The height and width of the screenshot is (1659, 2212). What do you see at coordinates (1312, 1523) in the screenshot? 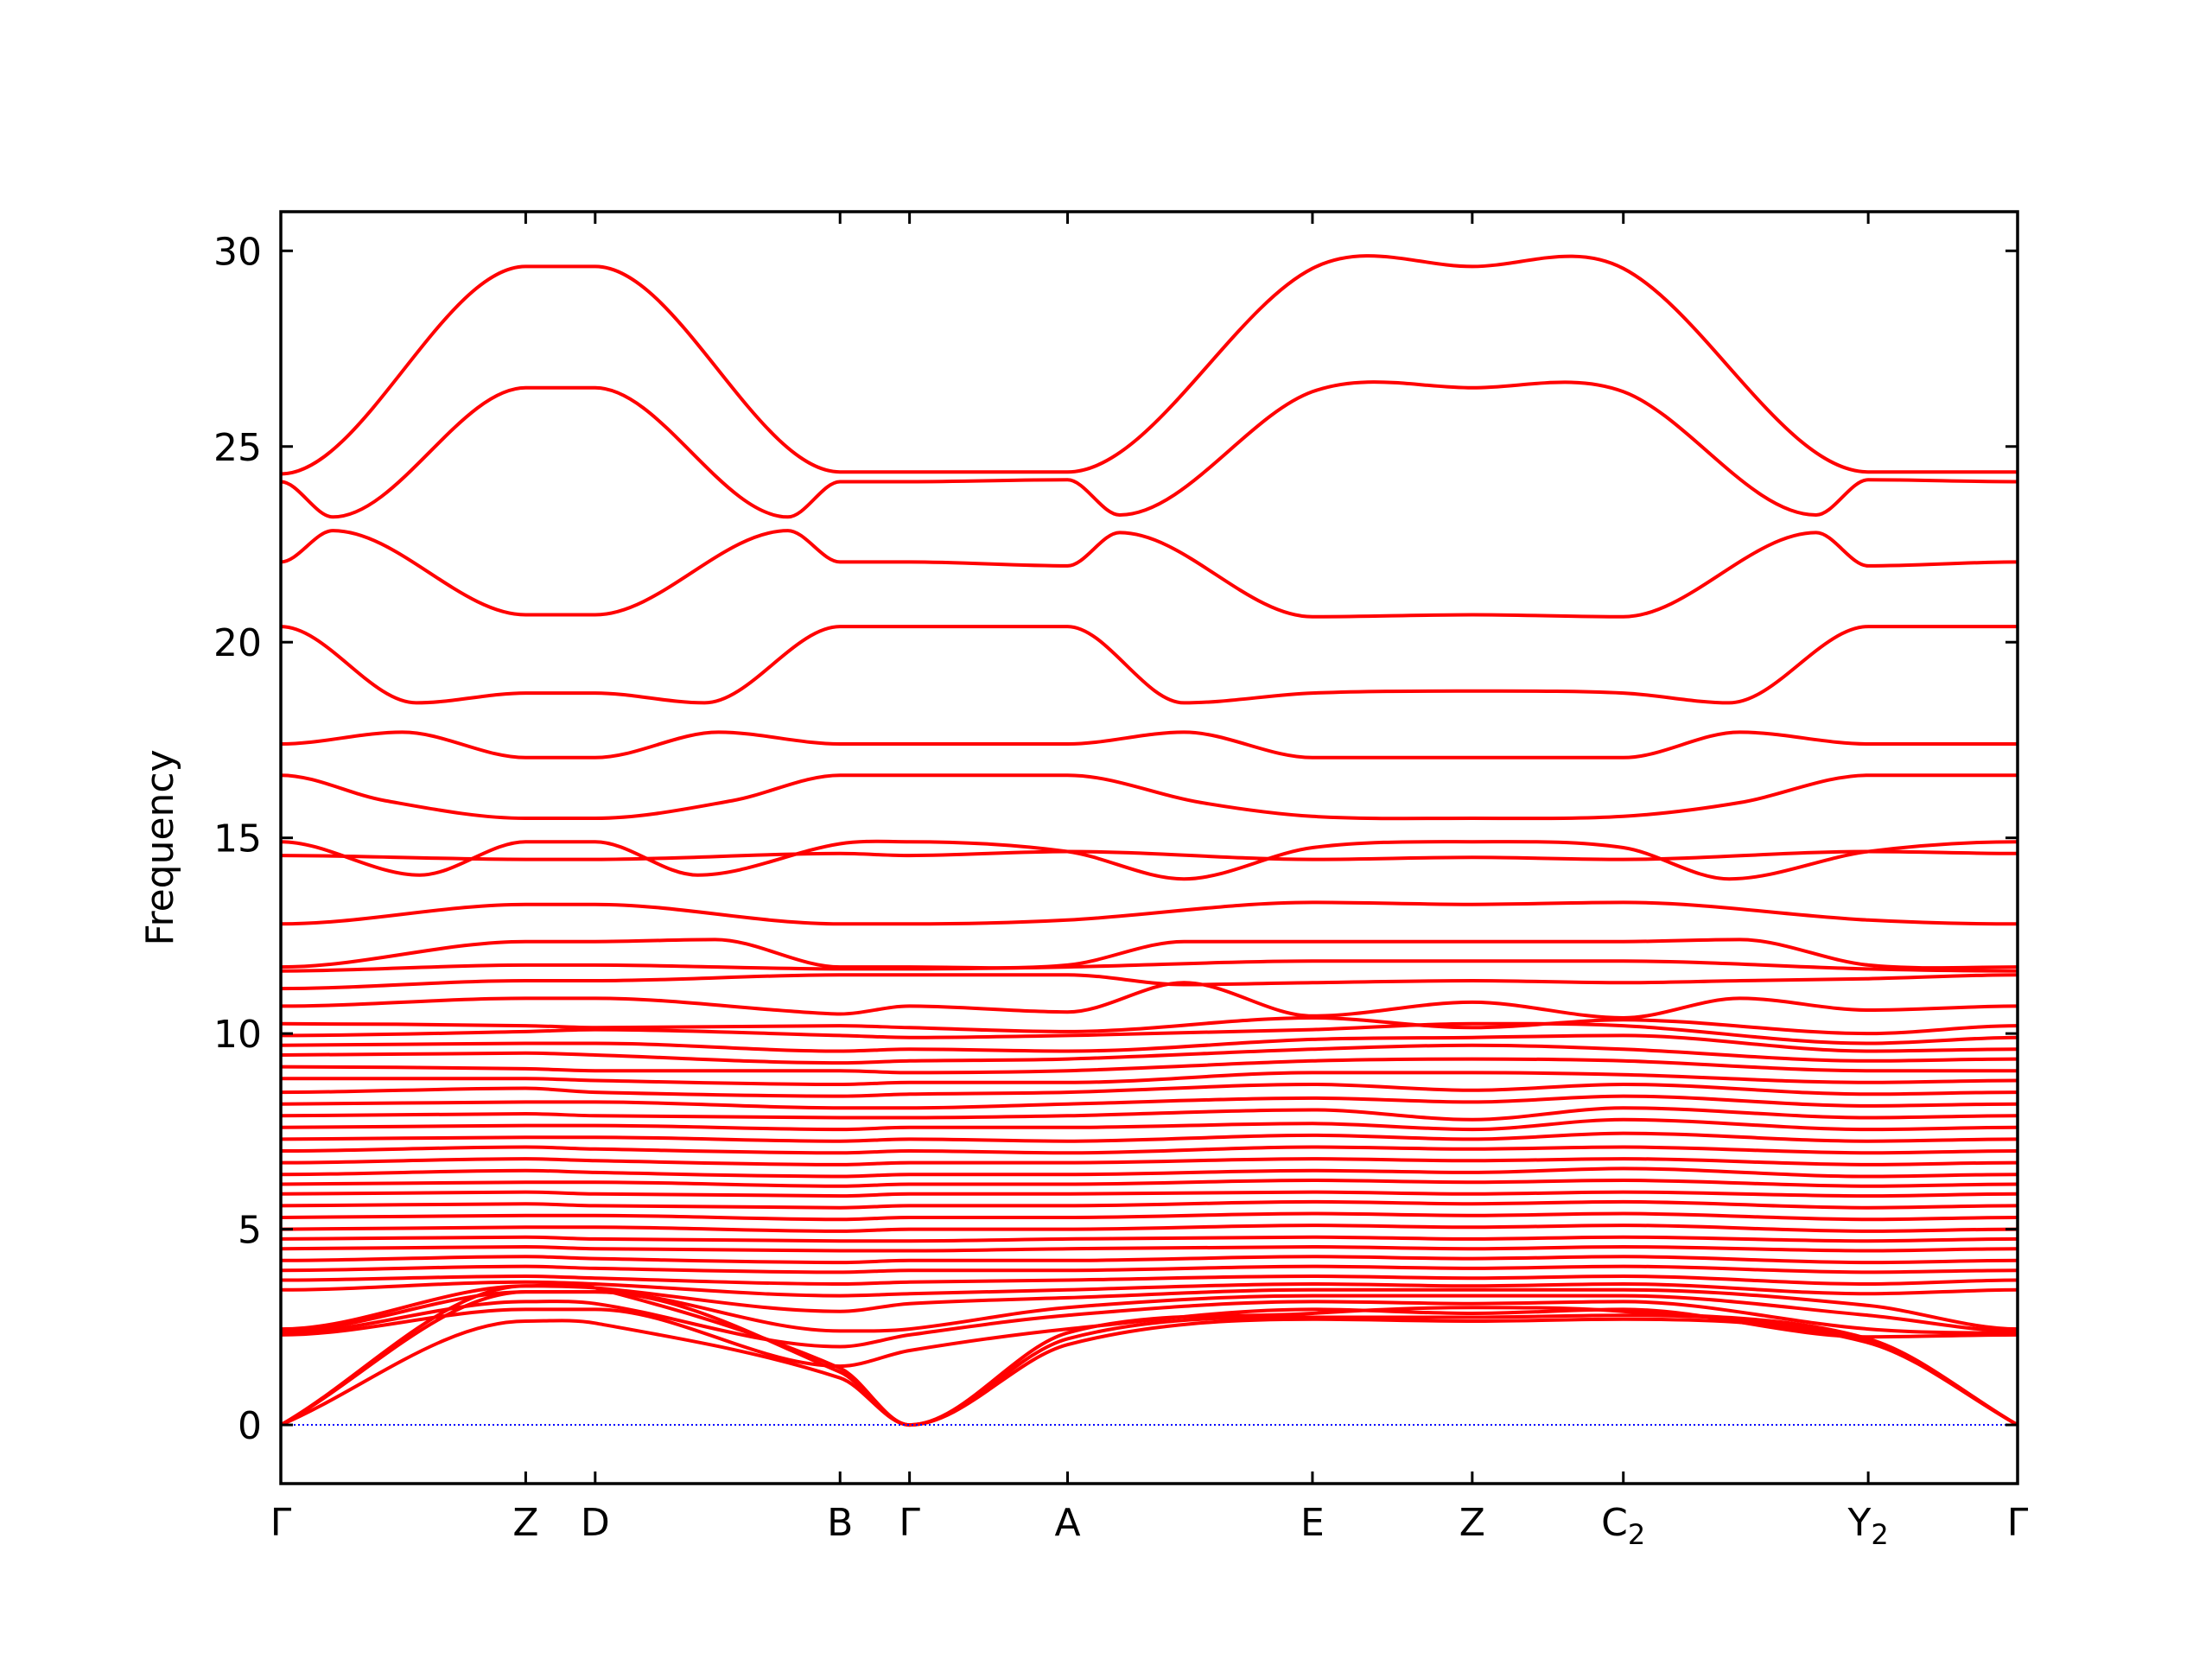
I see `x-tick-label: E` at bounding box center [1312, 1523].